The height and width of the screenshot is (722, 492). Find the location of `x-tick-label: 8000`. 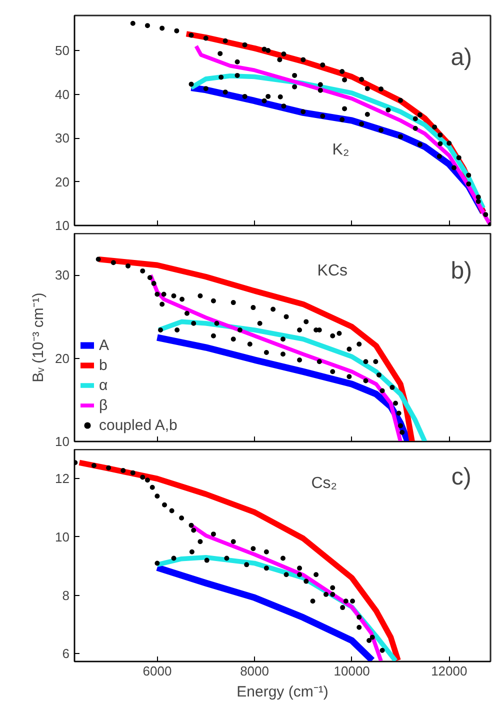

x-tick-label: 8000 is located at coordinates (254, 671).